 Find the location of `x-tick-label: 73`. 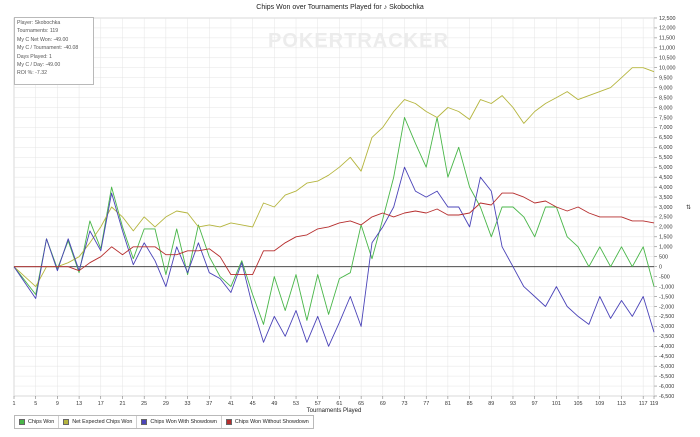

x-tick-label: 73 is located at coordinates (405, 404).